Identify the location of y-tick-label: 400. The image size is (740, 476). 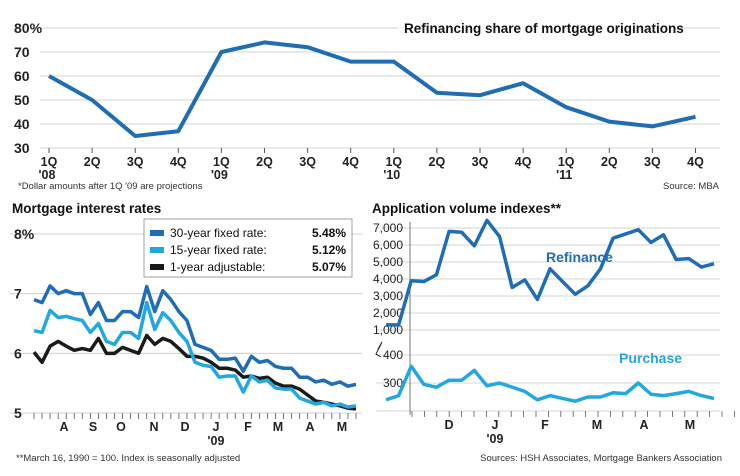
(393, 355).